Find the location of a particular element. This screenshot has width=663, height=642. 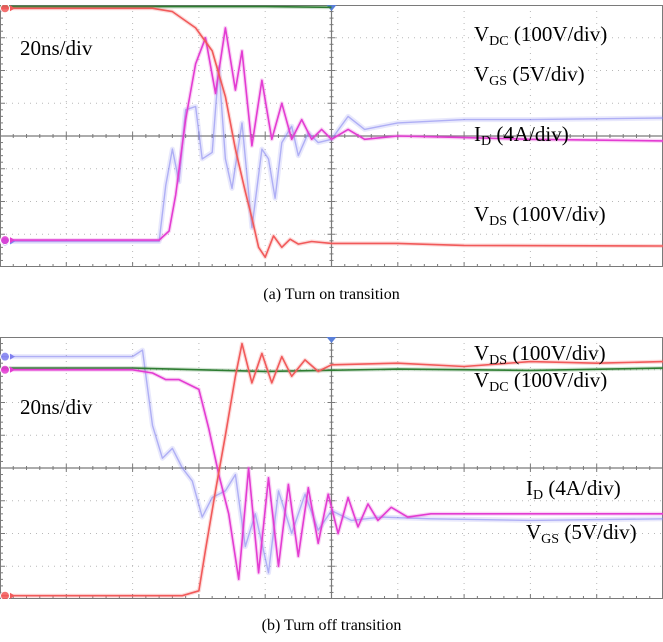

caption-turn-off: (b) Turn off transition is located at coordinates (331, 625).